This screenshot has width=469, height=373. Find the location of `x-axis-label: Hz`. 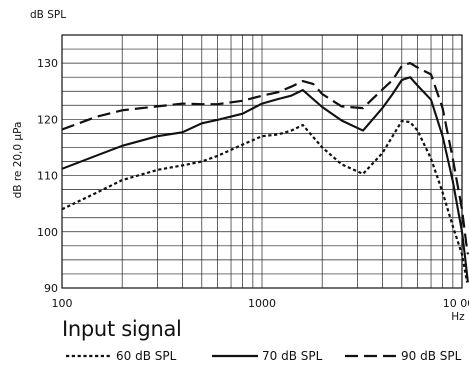

x-axis-label: Hz is located at coordinates (458, 317).